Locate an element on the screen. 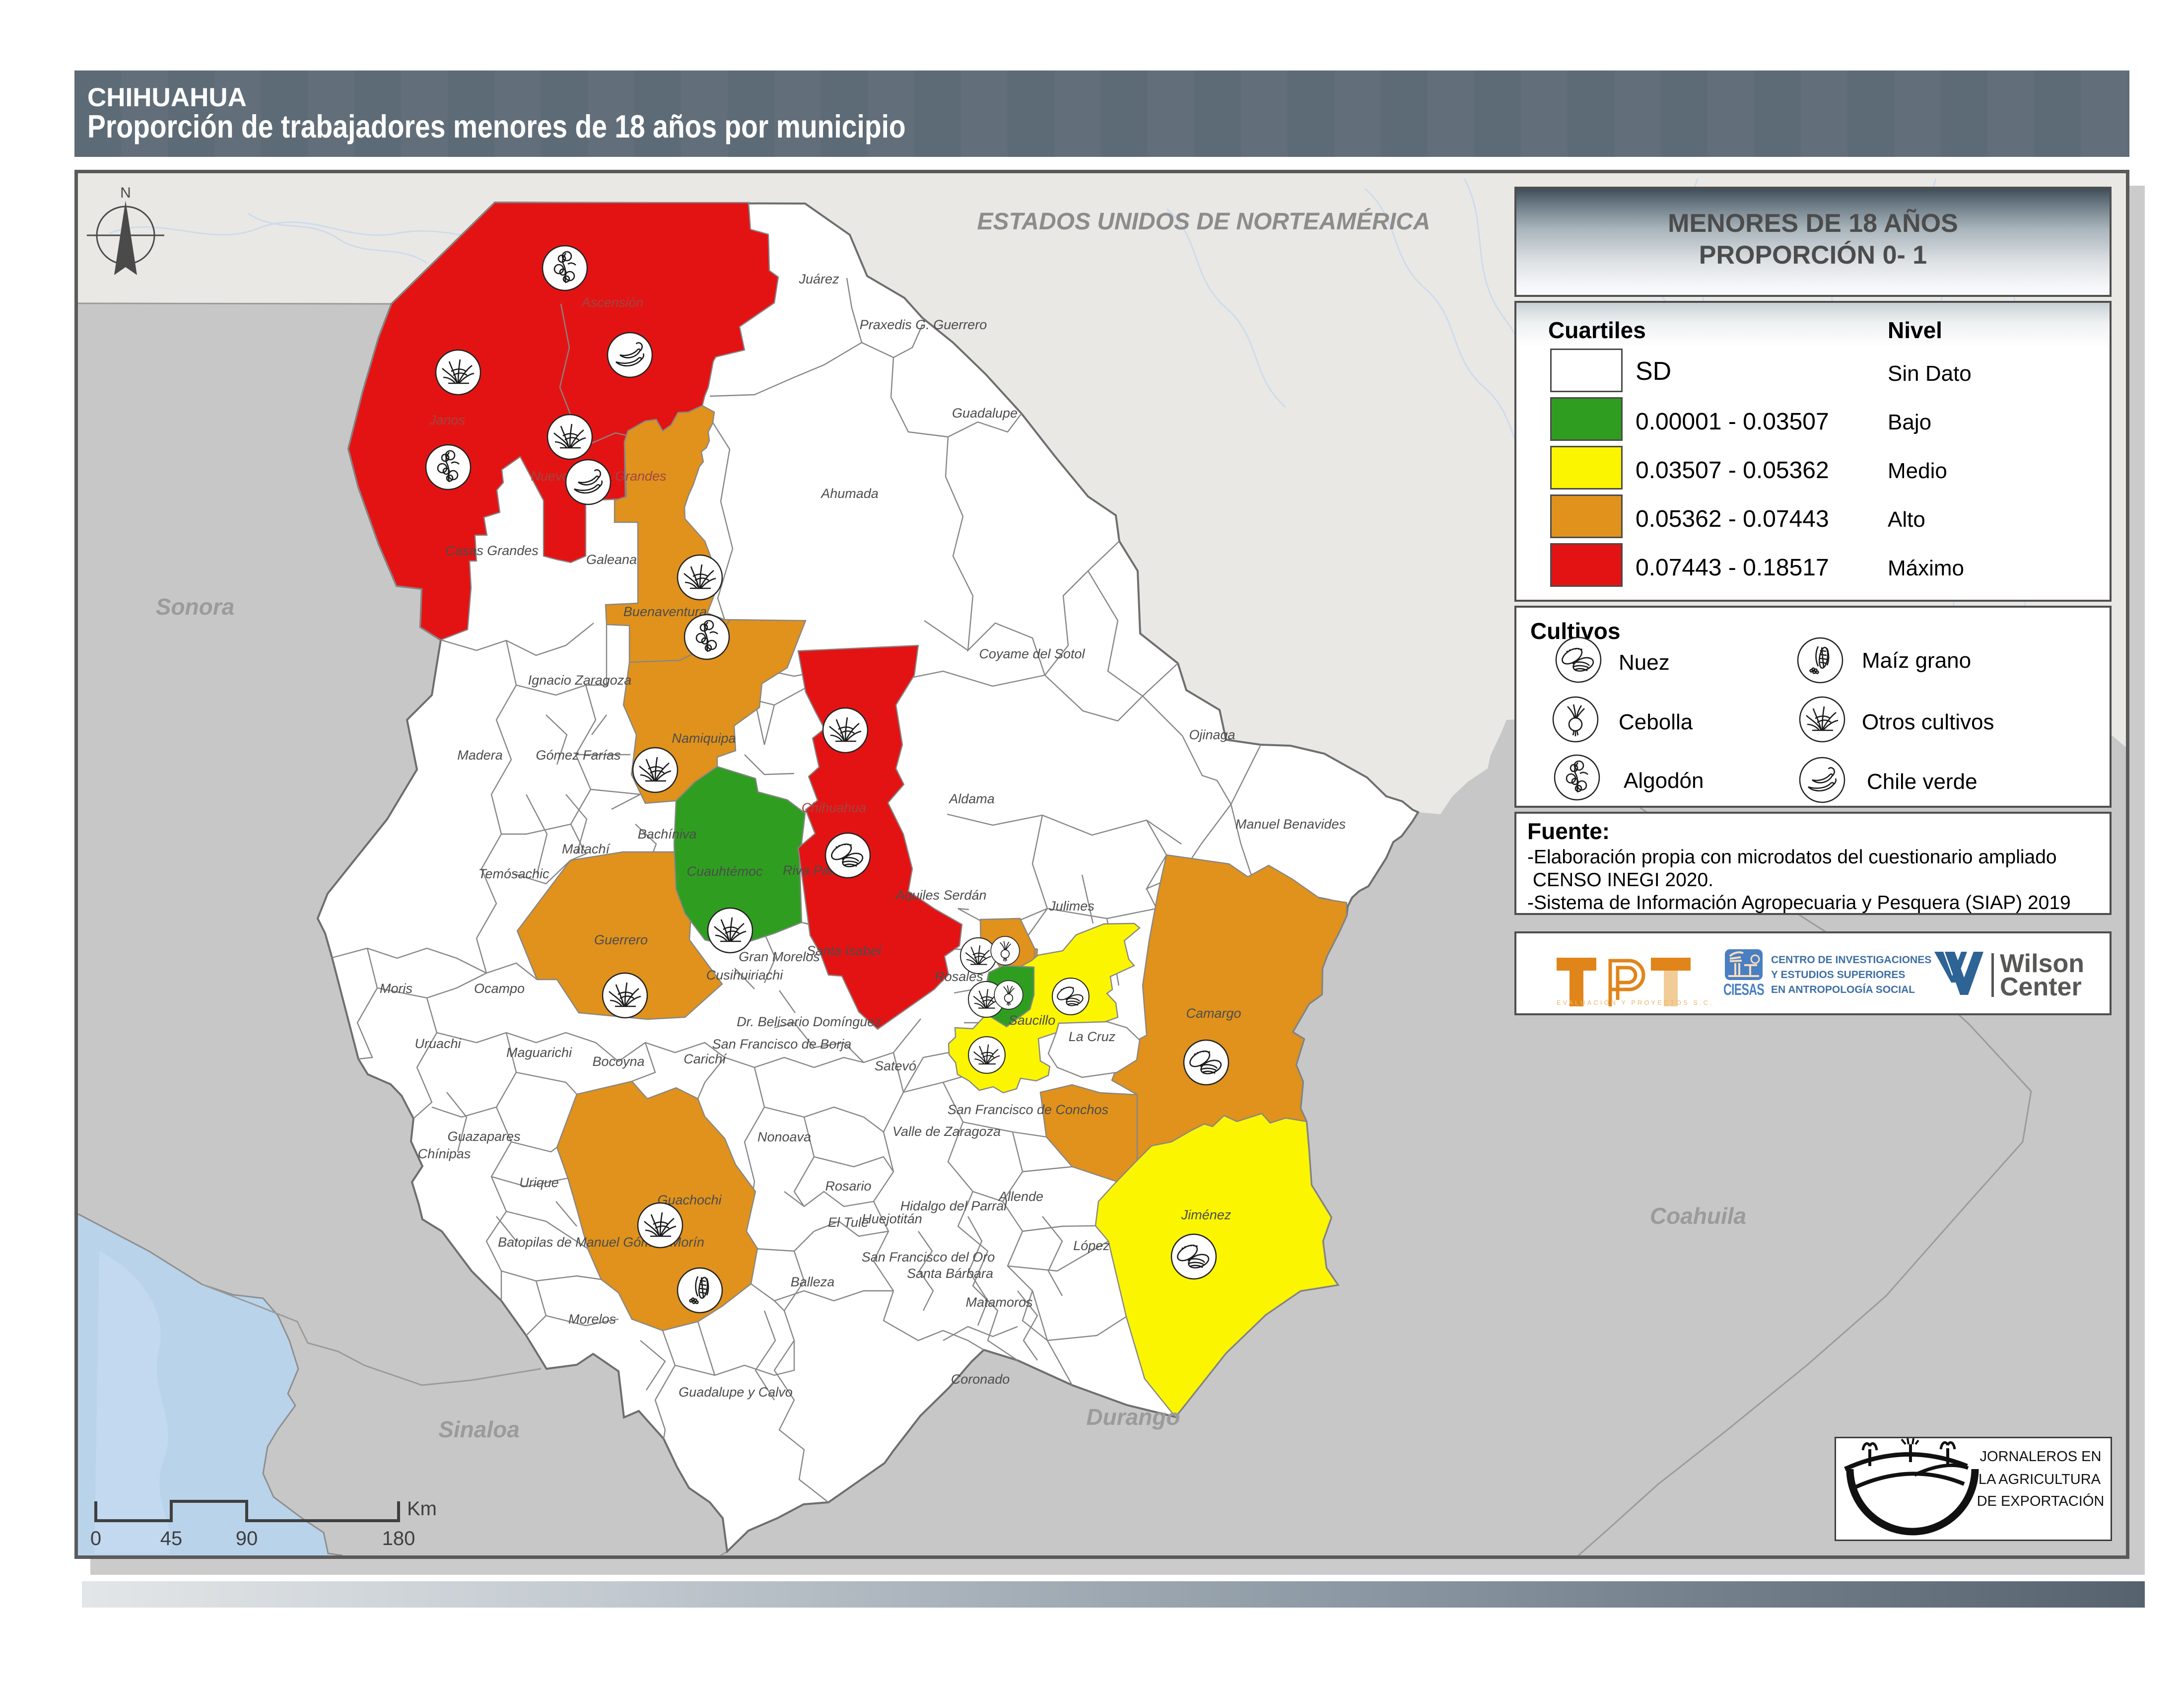 The image size is (2184, 1688). svg-text: Sonora is located at coordinates (195, 607).